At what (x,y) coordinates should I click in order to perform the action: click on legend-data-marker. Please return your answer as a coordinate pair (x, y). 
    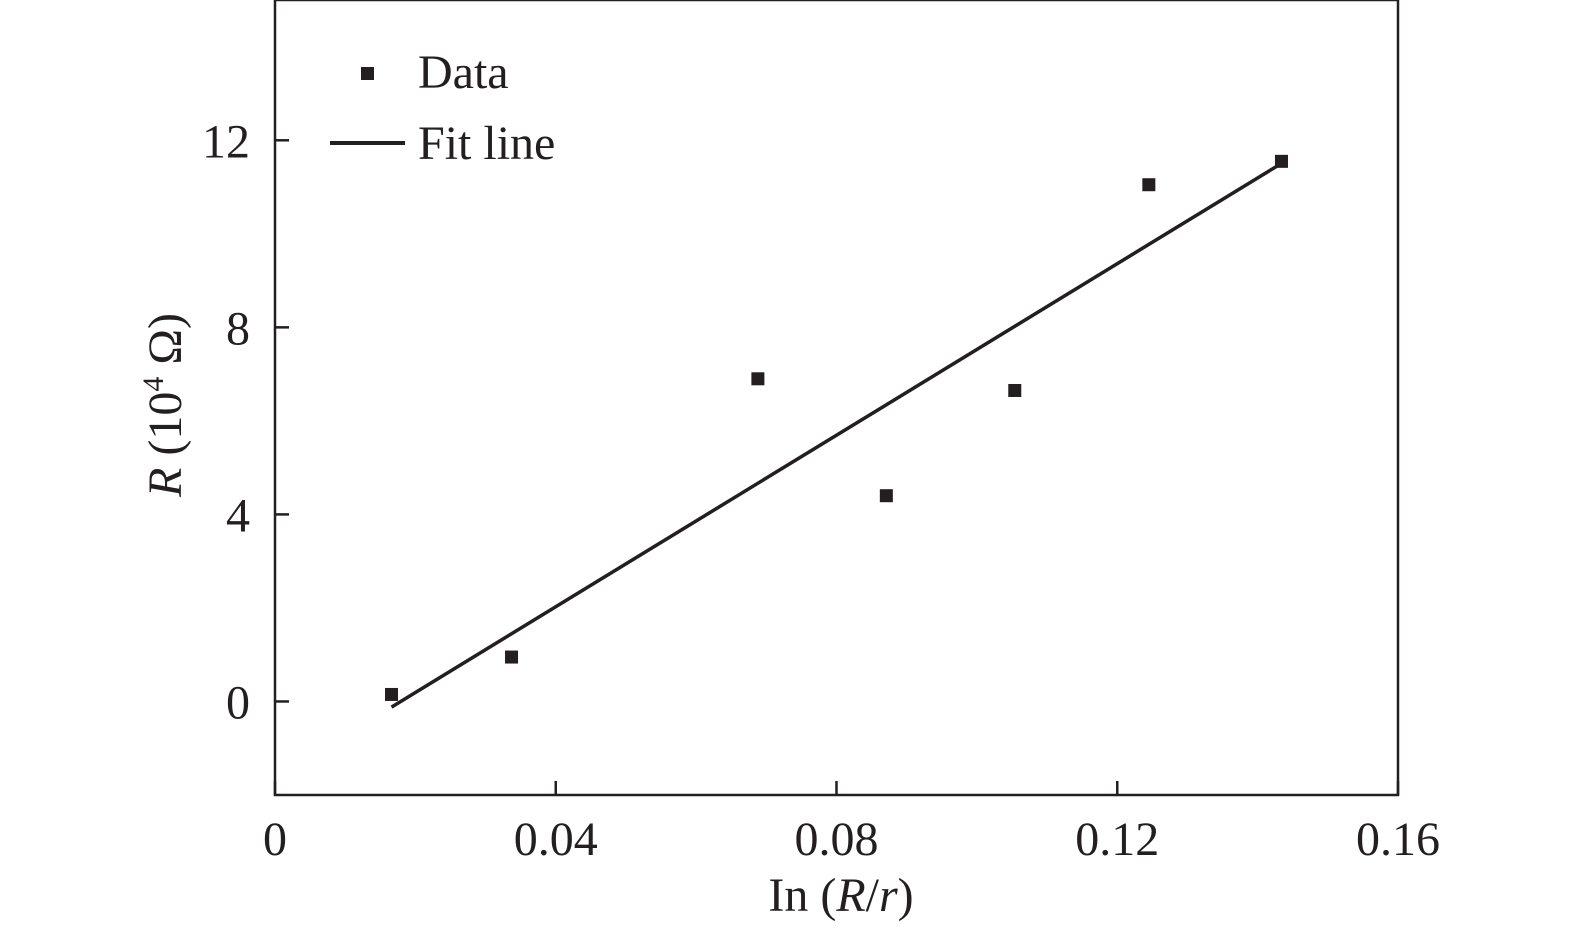
    Looking at the image, I should click on (367, 73).